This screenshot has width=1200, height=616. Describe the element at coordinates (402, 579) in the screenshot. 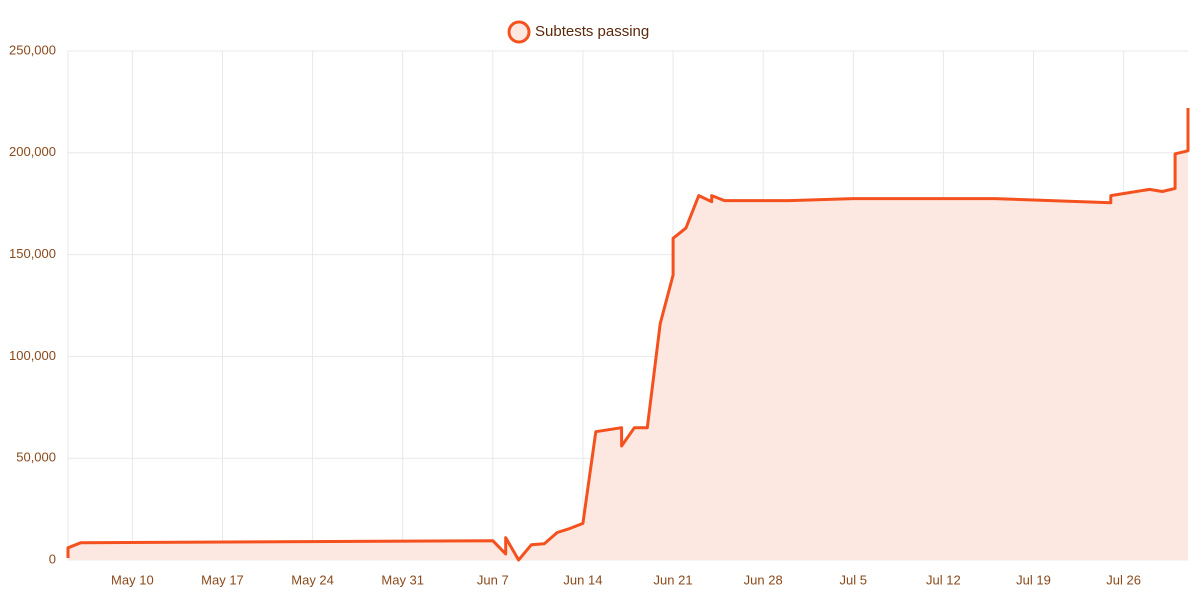

I see `x-tick-label: May 31` at that location.